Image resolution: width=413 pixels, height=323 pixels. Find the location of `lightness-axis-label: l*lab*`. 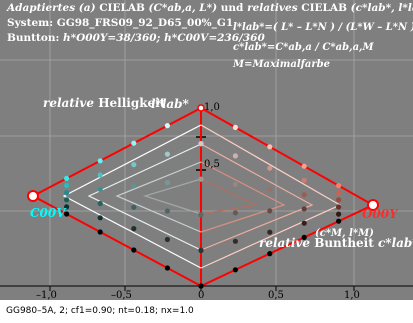

lightness-axis-label: l*lab* is located at coordinates (170, 104).